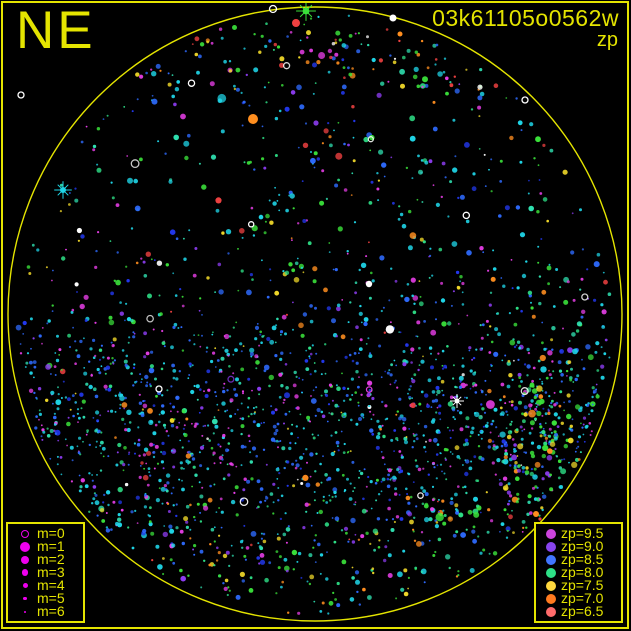  What do you see at coordinates (25, 533) in the screenshot?
I see `legend-ring-marker` at bounding box center [25, 533].